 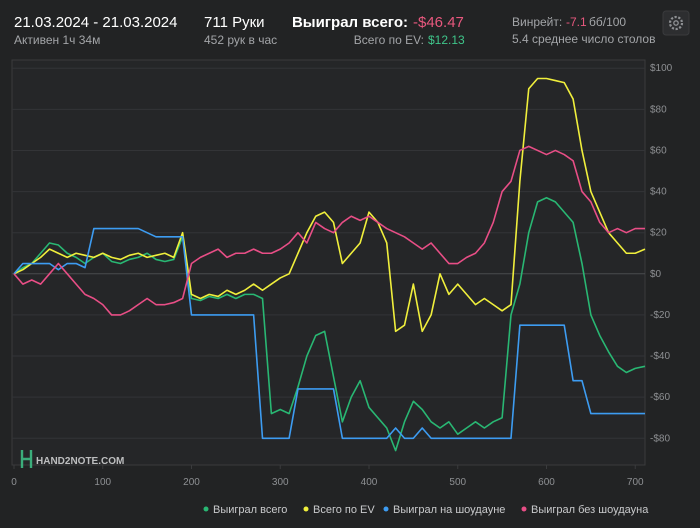 I want to click on watermark: HAND2NOTE.COM, so click(x=72, y=459).